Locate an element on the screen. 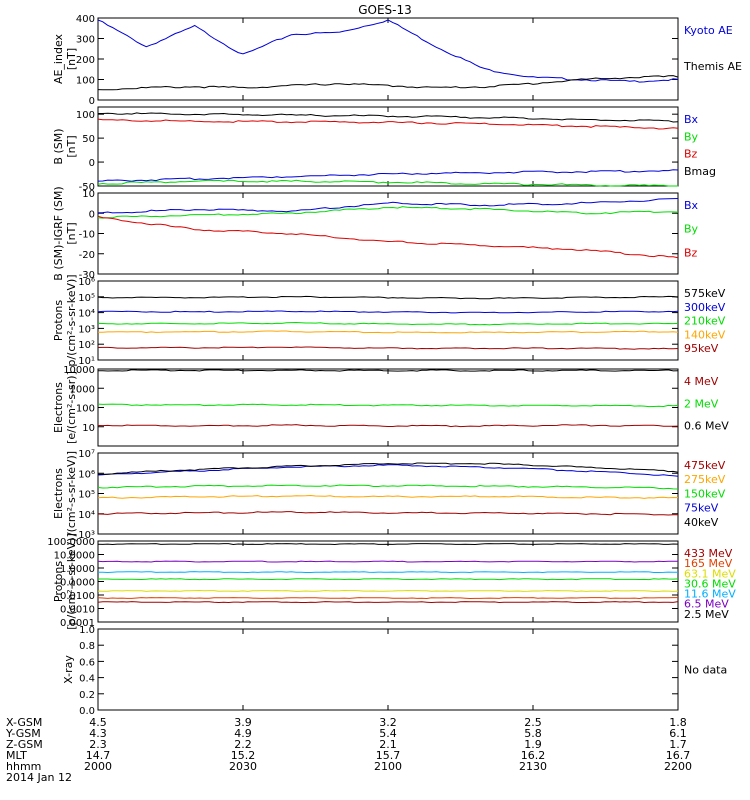 This screenshot has width=750, height=800. y-tick-label: 10⁷ is located at coordinates (86, 454).